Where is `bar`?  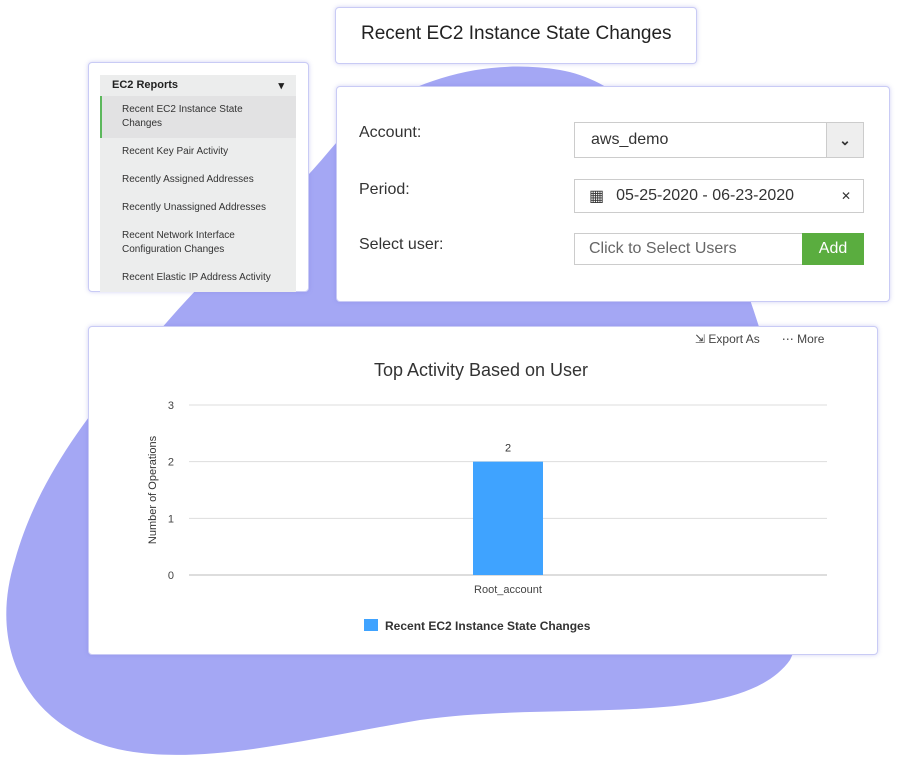
bar is located at coordinates (508, 518).